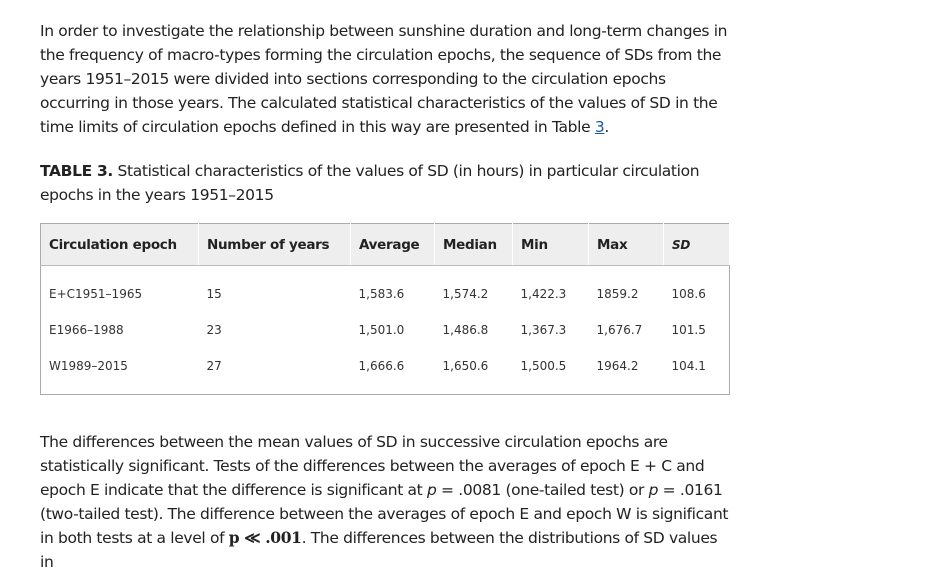 The width and height of the screenshot is (935, 574). I want to click on table-cell: 1,422.3, so click(543, 294).